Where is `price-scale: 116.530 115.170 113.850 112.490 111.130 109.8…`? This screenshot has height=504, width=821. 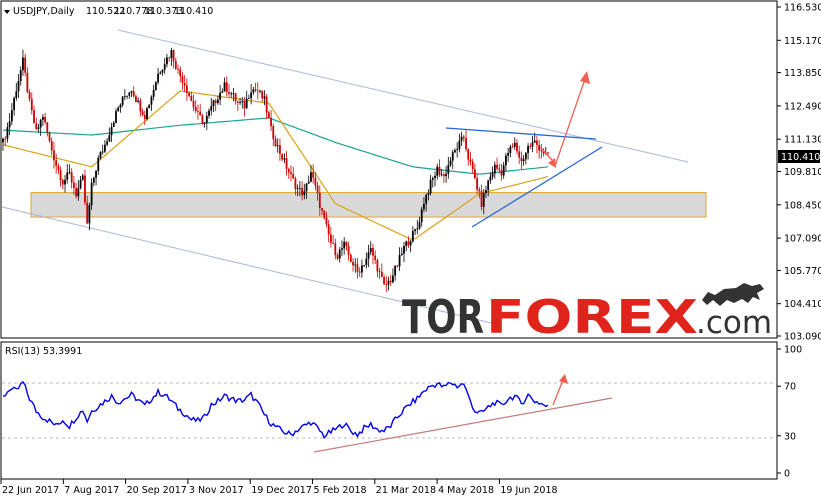
price-scale: 116.530 115.170 113.850 112.490 111.130 109.8… is located at coordinates (799, 173).